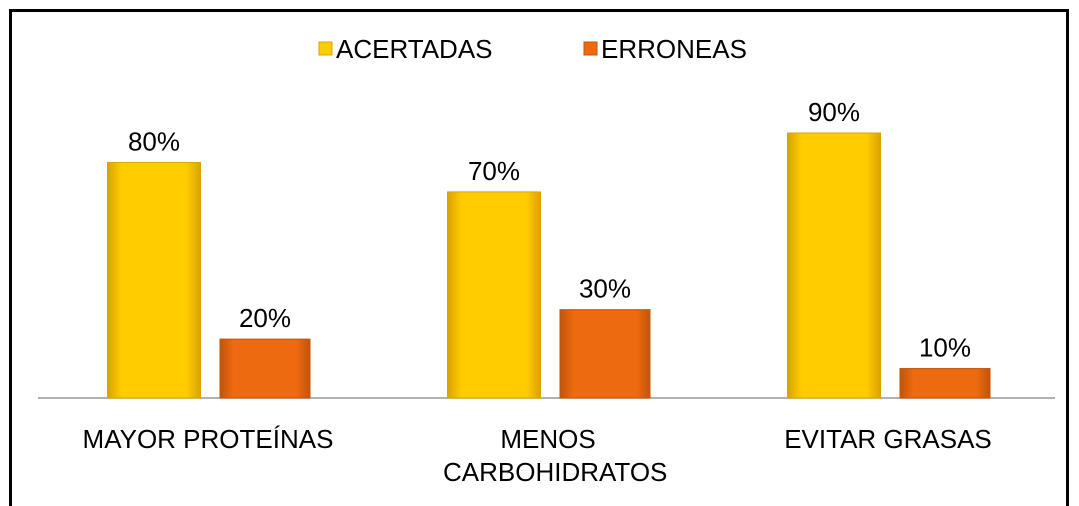  I want to click on x-tick-label: EVITAR GRASAS, so click(888, 439).